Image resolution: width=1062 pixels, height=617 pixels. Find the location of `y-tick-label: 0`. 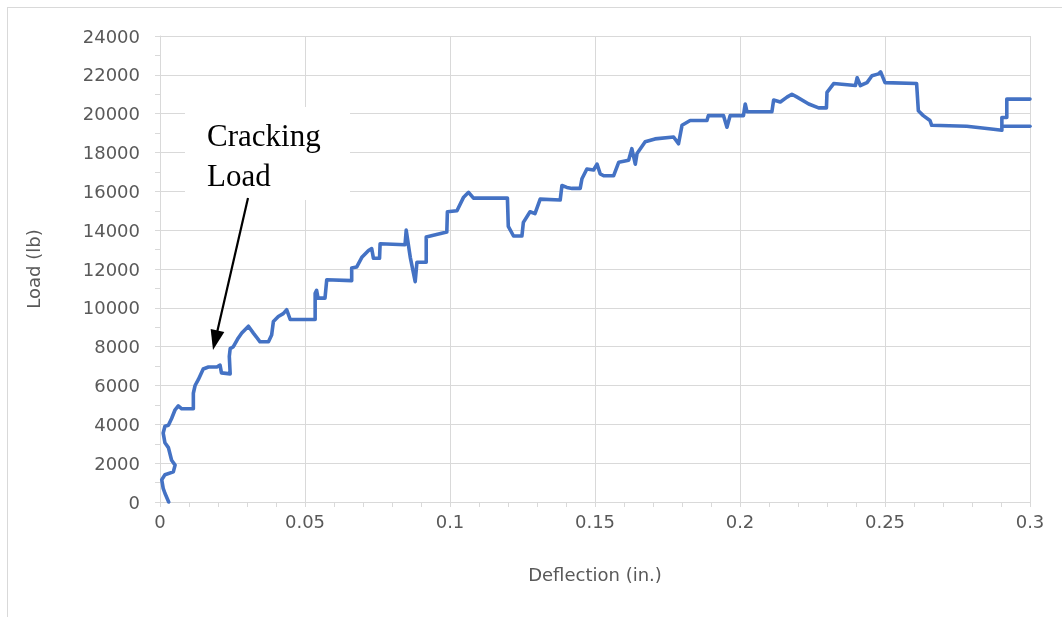

y-tick-label: 0 is located at coordinates (134, 502).